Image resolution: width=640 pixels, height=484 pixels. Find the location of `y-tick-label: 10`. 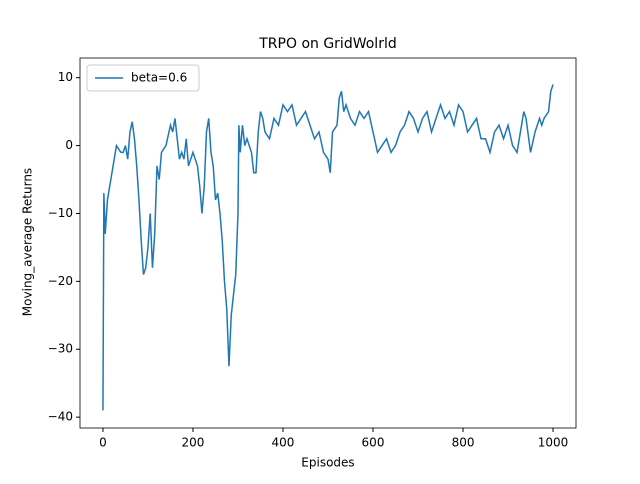

y-tick-label: 10 is located at coordinates (65, 77).